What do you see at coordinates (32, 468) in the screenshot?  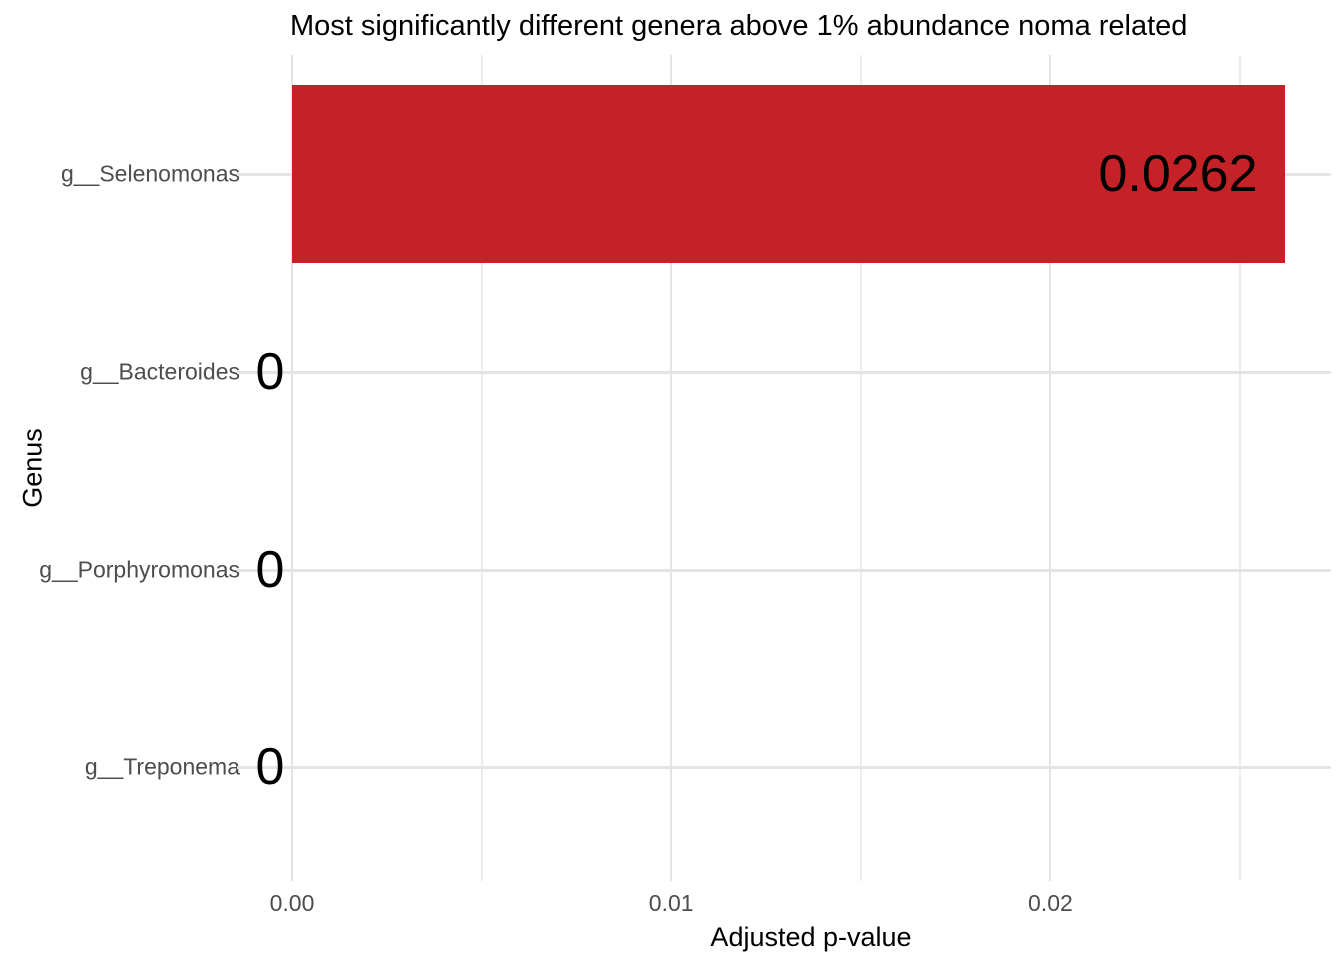 I see `y-axis-title: Genus` at bounding box center [32, 468].